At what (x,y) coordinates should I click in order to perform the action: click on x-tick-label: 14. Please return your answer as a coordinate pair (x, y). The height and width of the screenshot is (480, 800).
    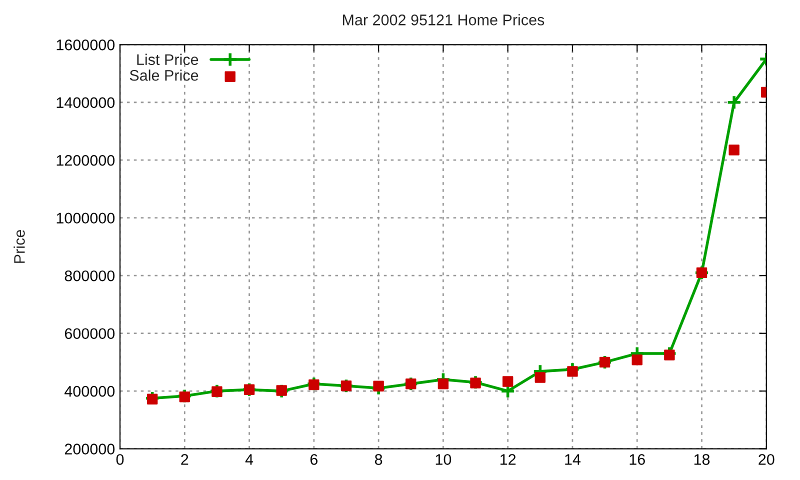
    Looking at the image, I should click on (573, 459).